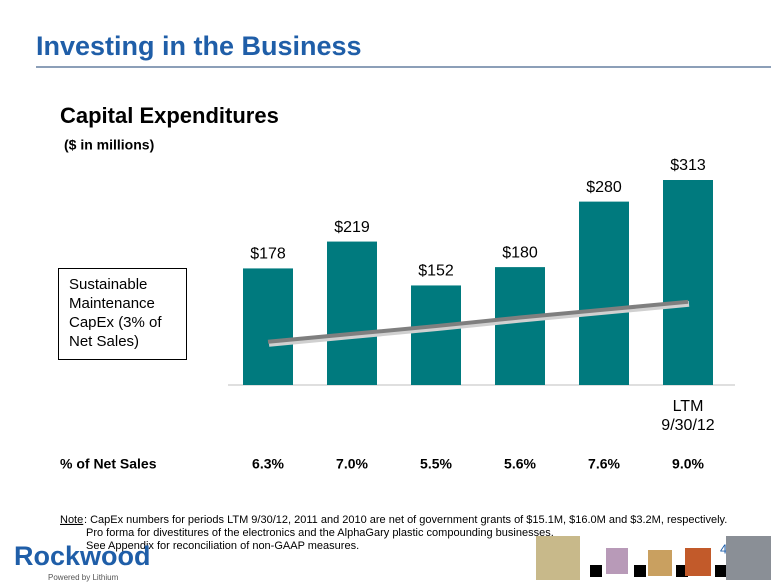  I want to click on trend-line, so click(478, 321).